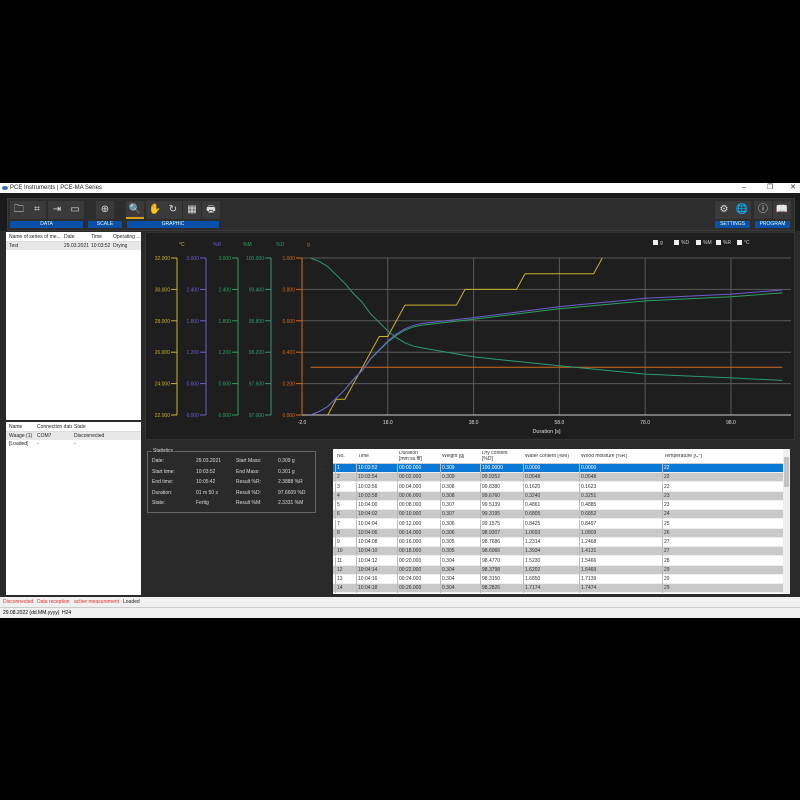 The image size is (800, 800). What do you see at coordinates (744, 187) in the screenshot?
I see `minimize-button: –` at bounding box center [744, 187].